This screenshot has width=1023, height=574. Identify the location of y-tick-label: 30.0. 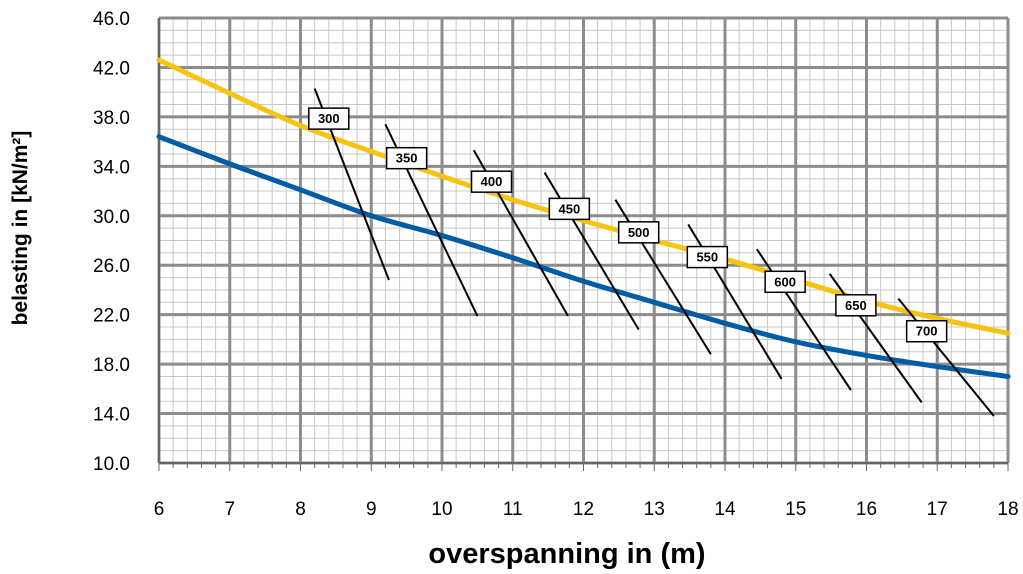
(111, 217).